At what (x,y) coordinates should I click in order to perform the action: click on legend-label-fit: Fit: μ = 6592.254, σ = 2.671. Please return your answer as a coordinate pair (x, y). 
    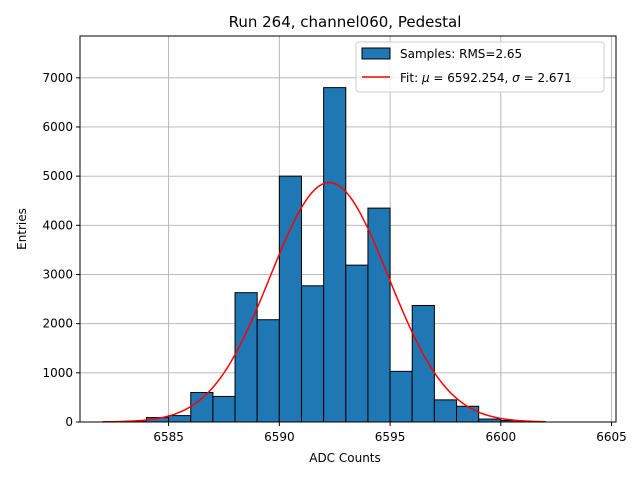
    Looking at the image, I should click on (486, 78).